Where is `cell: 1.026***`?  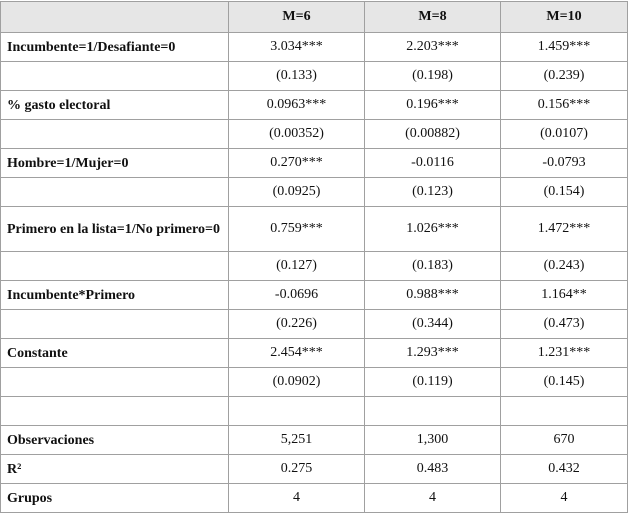 cell: 1.026*** is located at coordinates (432, 229).